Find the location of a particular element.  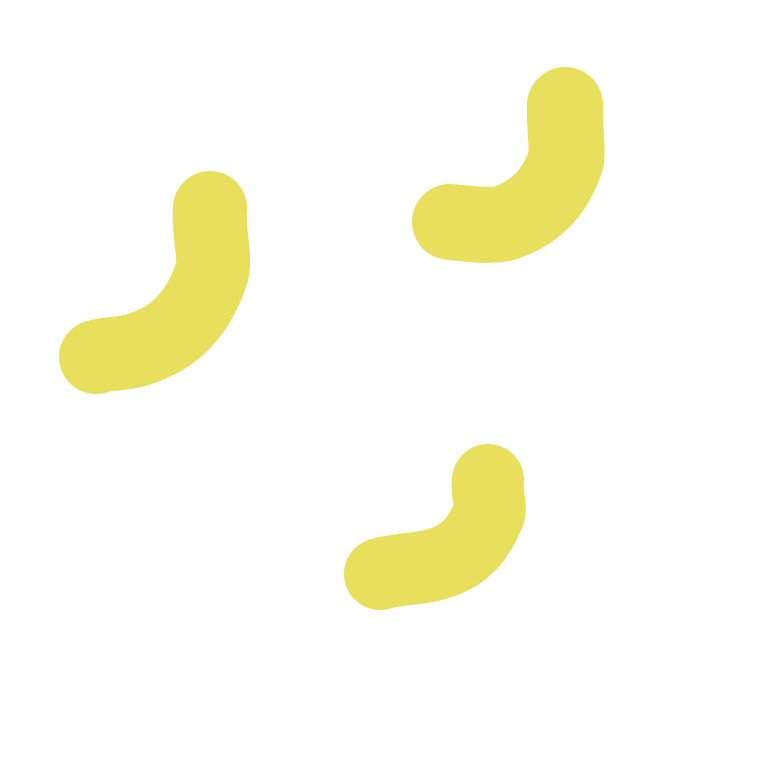

paint-stroke-top-right is located at coordinates (508, 165).